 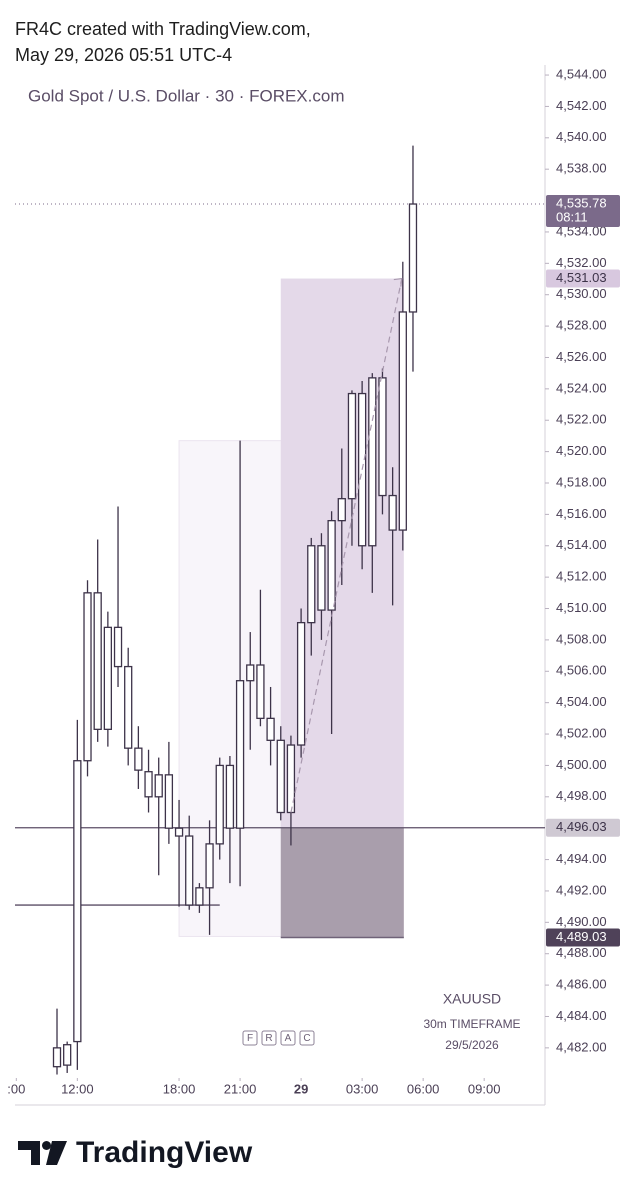 What do you see at coordinates (581, 513) in the screenshot?
I see `y-tick-label: 4,516.00` at bounding box center [581, 513].